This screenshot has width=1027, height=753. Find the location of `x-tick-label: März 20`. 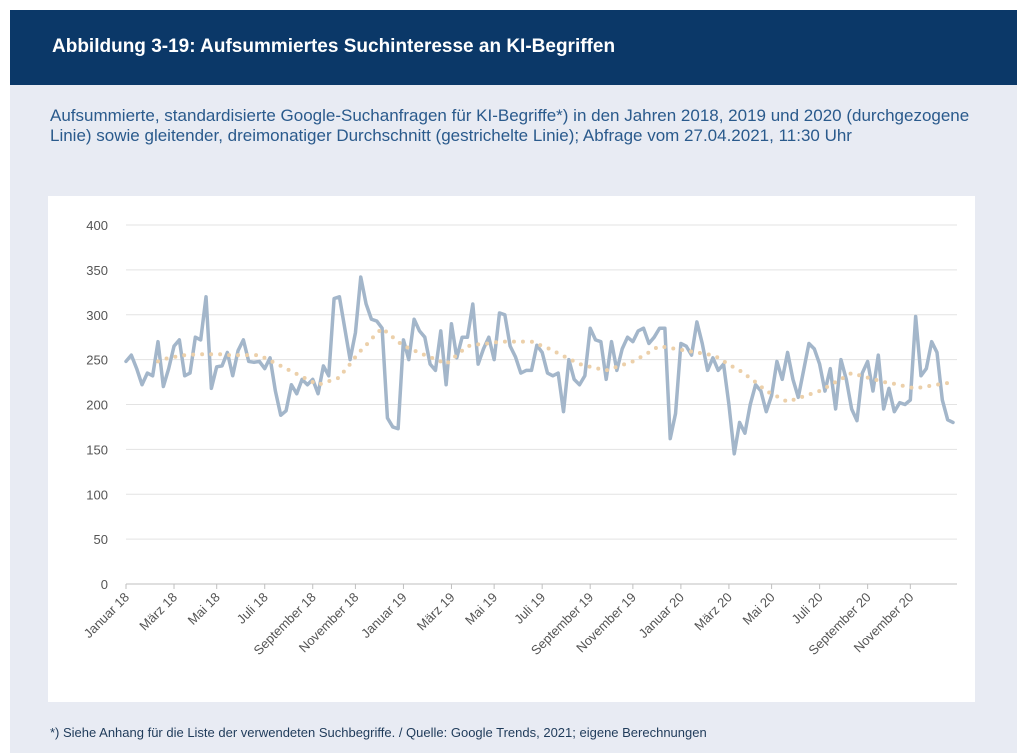

x-tick-label: März 20 is located at coordinates (713, 612).